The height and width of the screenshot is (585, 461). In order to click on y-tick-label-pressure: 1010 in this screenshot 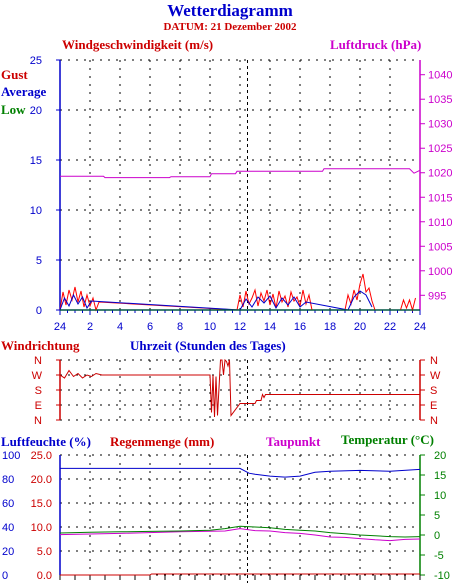, I will do `click(440, 223)`.